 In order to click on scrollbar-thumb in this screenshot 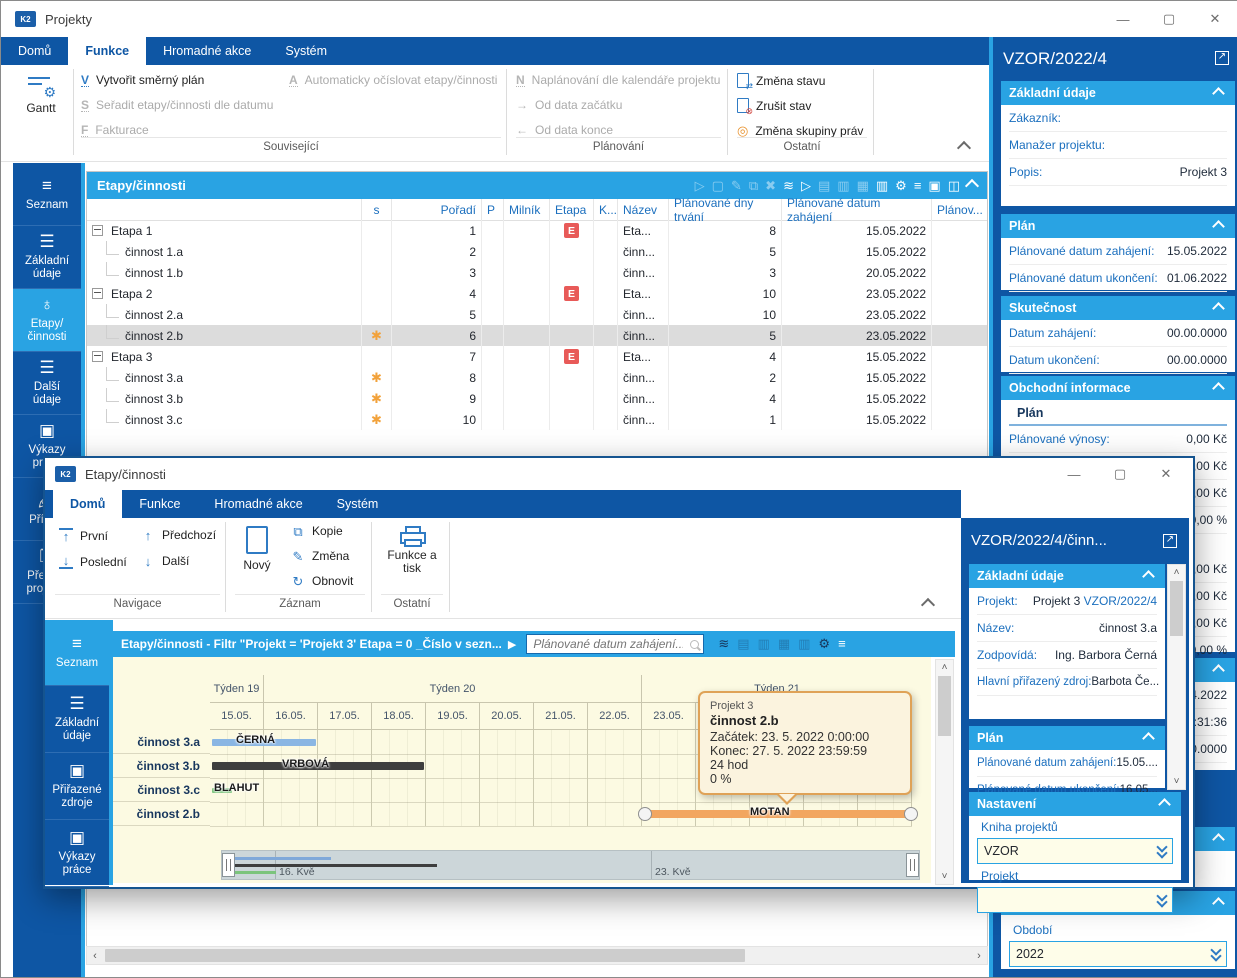, I will do `click(425, 955)`.